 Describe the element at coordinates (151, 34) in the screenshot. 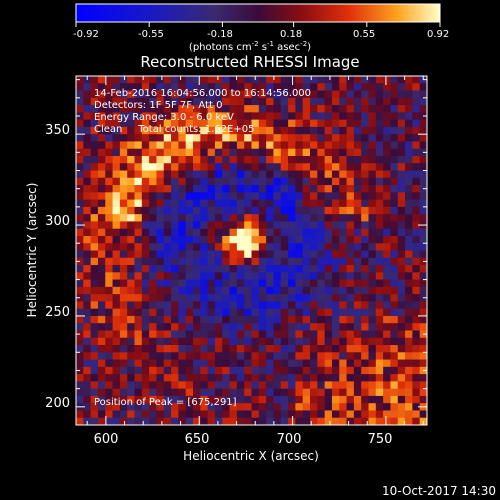

I see `colorbar-tick-label-1: -0.55` at that location.